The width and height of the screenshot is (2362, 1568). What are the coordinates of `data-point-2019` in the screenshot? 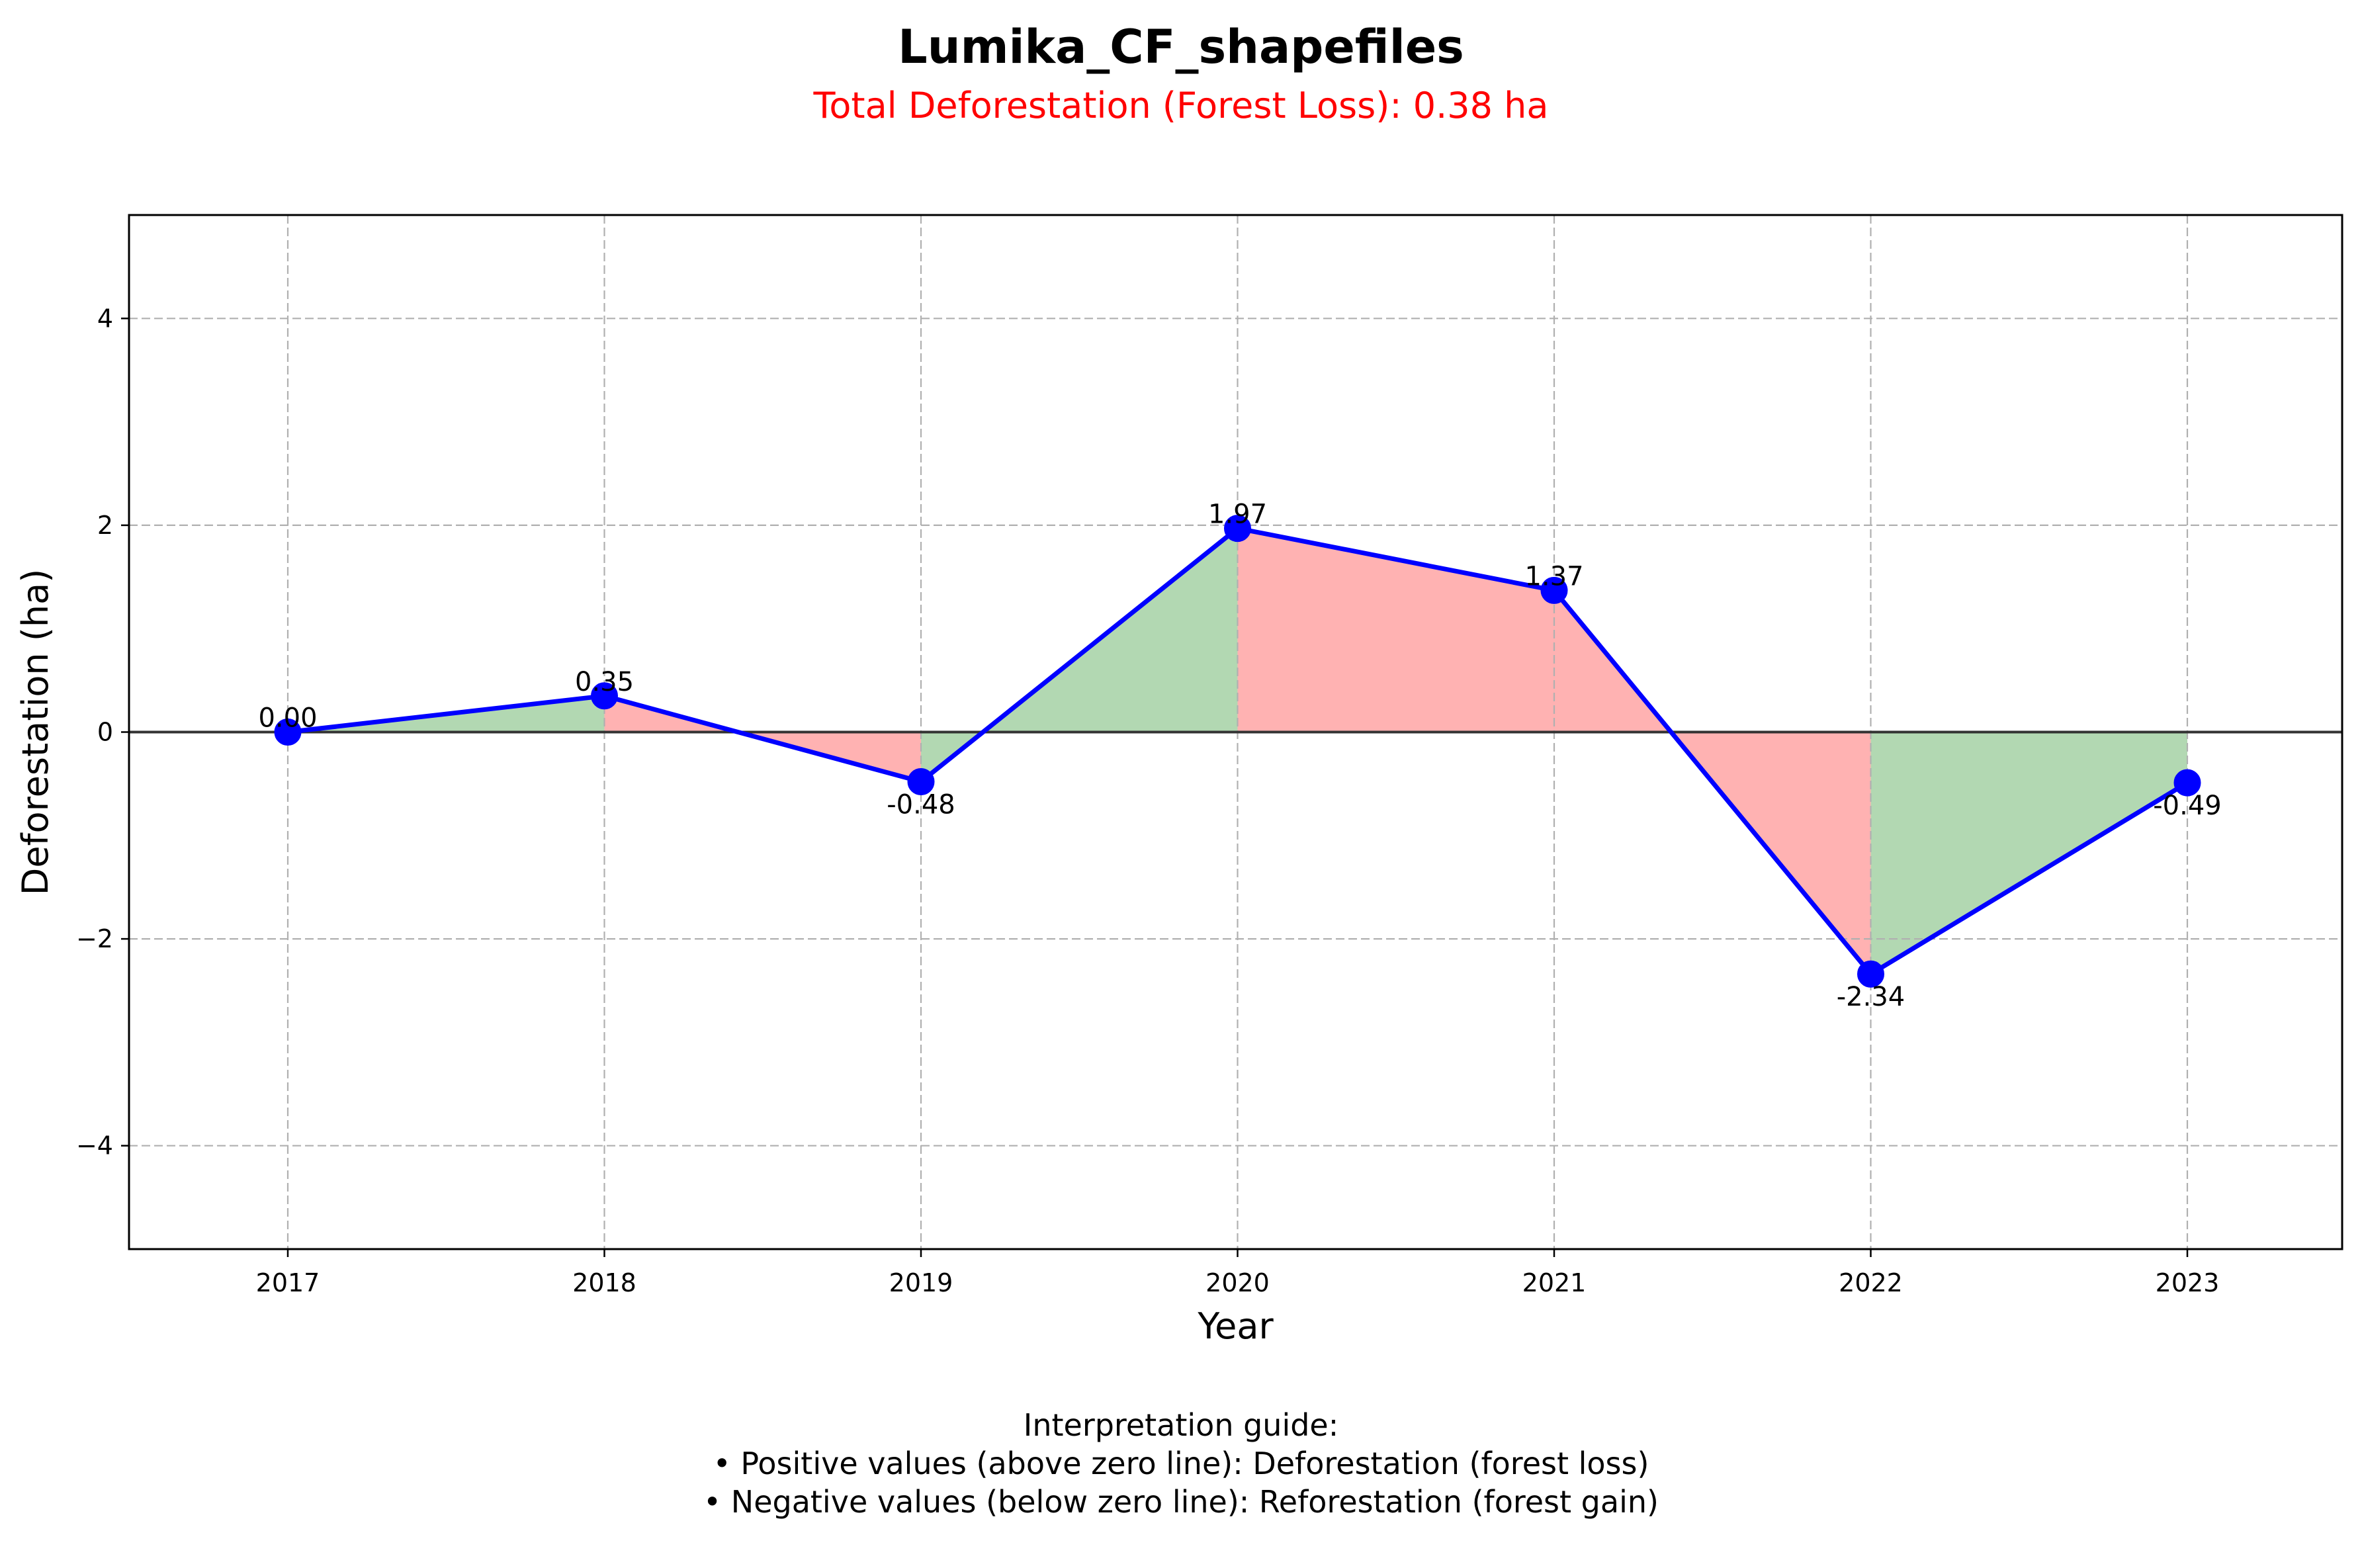 It's located at (921, 782).